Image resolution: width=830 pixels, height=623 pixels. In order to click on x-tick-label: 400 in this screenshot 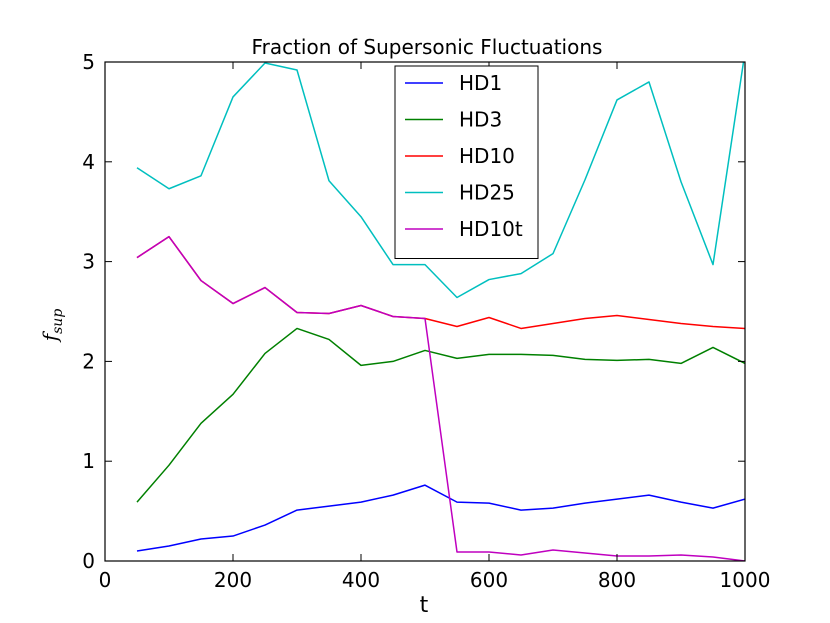, I will do `click(361, 580)`.